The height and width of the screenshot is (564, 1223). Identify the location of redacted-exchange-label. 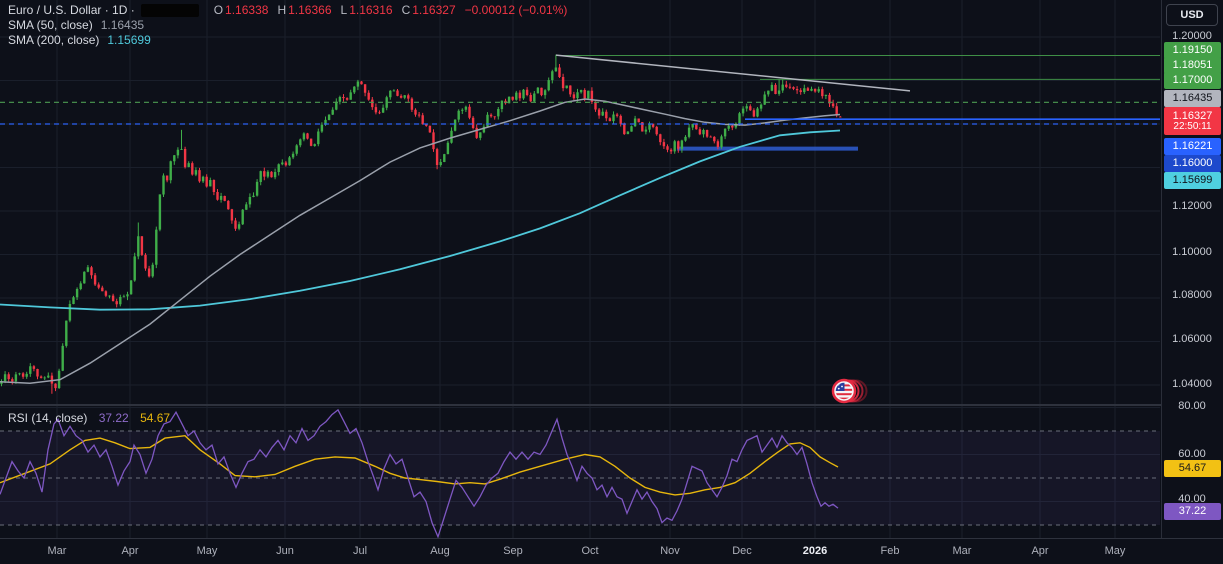
(169, 10).